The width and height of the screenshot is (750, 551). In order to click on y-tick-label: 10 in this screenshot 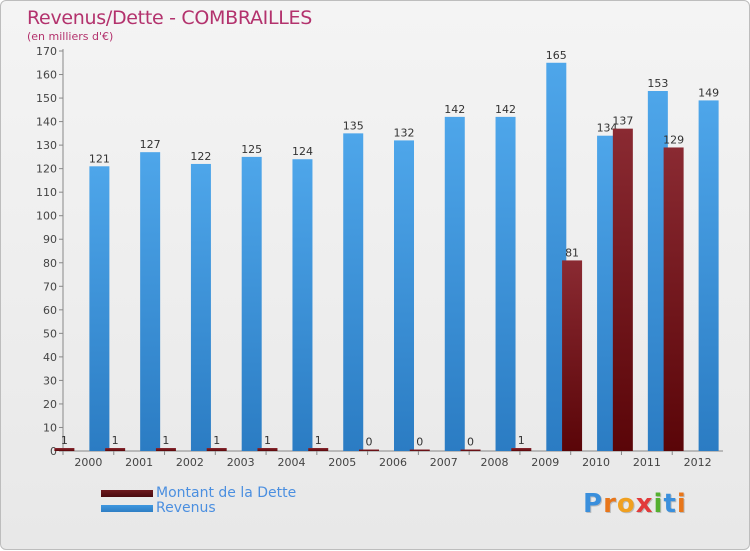, I will do `click(50, 427)`.